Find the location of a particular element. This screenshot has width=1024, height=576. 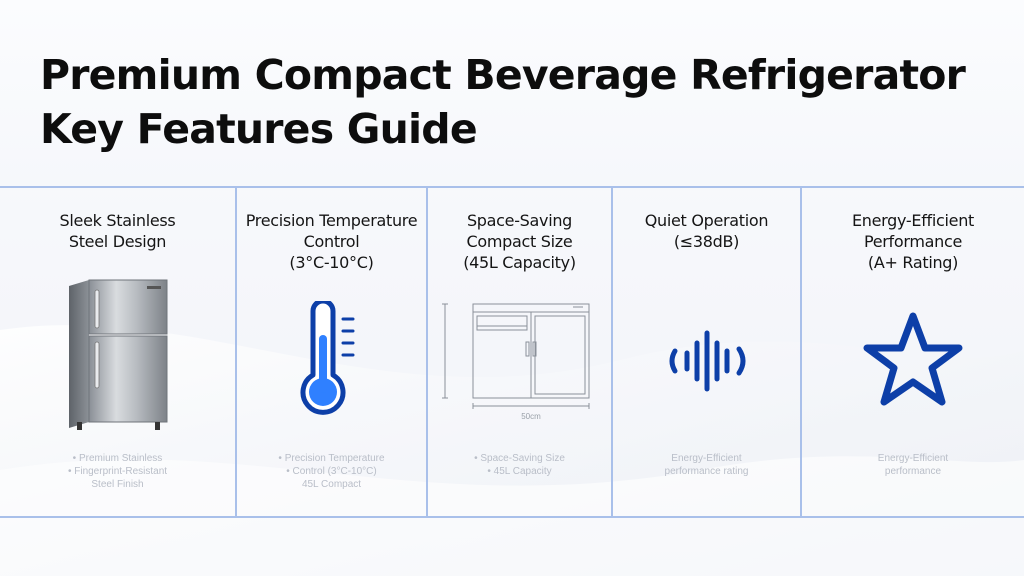

feature-card-stainless-design: Sleek Stainless Steel Design is located at coordinates (118, 352).